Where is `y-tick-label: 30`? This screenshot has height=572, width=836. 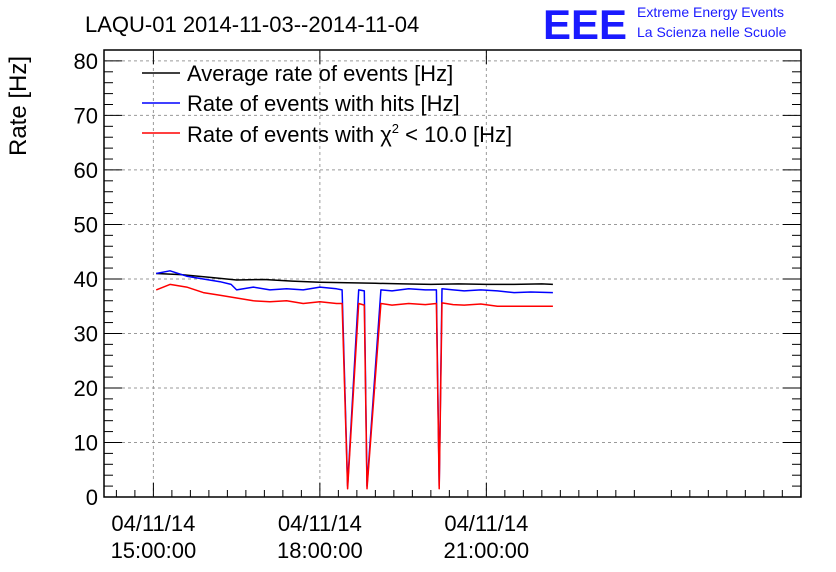 y-tick-label: 30 is located at coordinates (86, 333).